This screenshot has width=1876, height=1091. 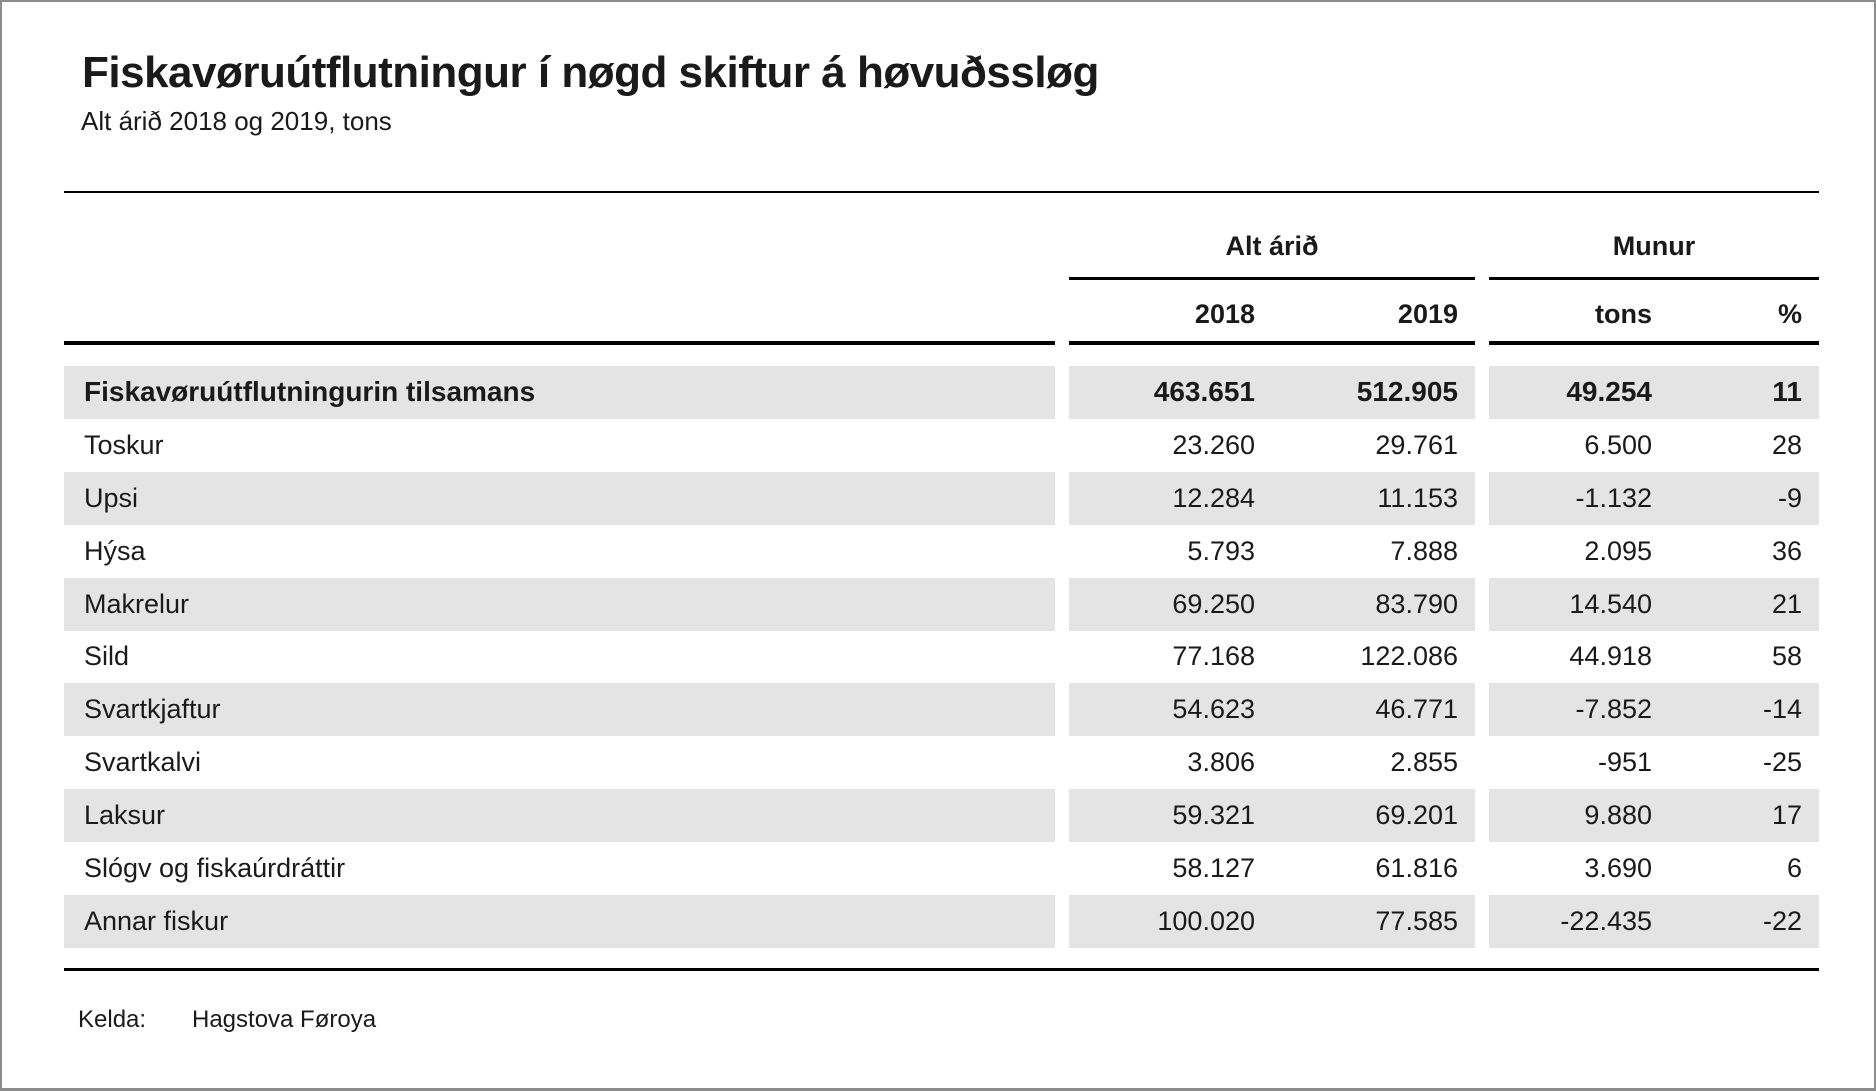 What do you see at coordinates (1579, 816) in the screenshot?
I see `value-munur-tons: 9.880` at bounding box center [1579, 816].